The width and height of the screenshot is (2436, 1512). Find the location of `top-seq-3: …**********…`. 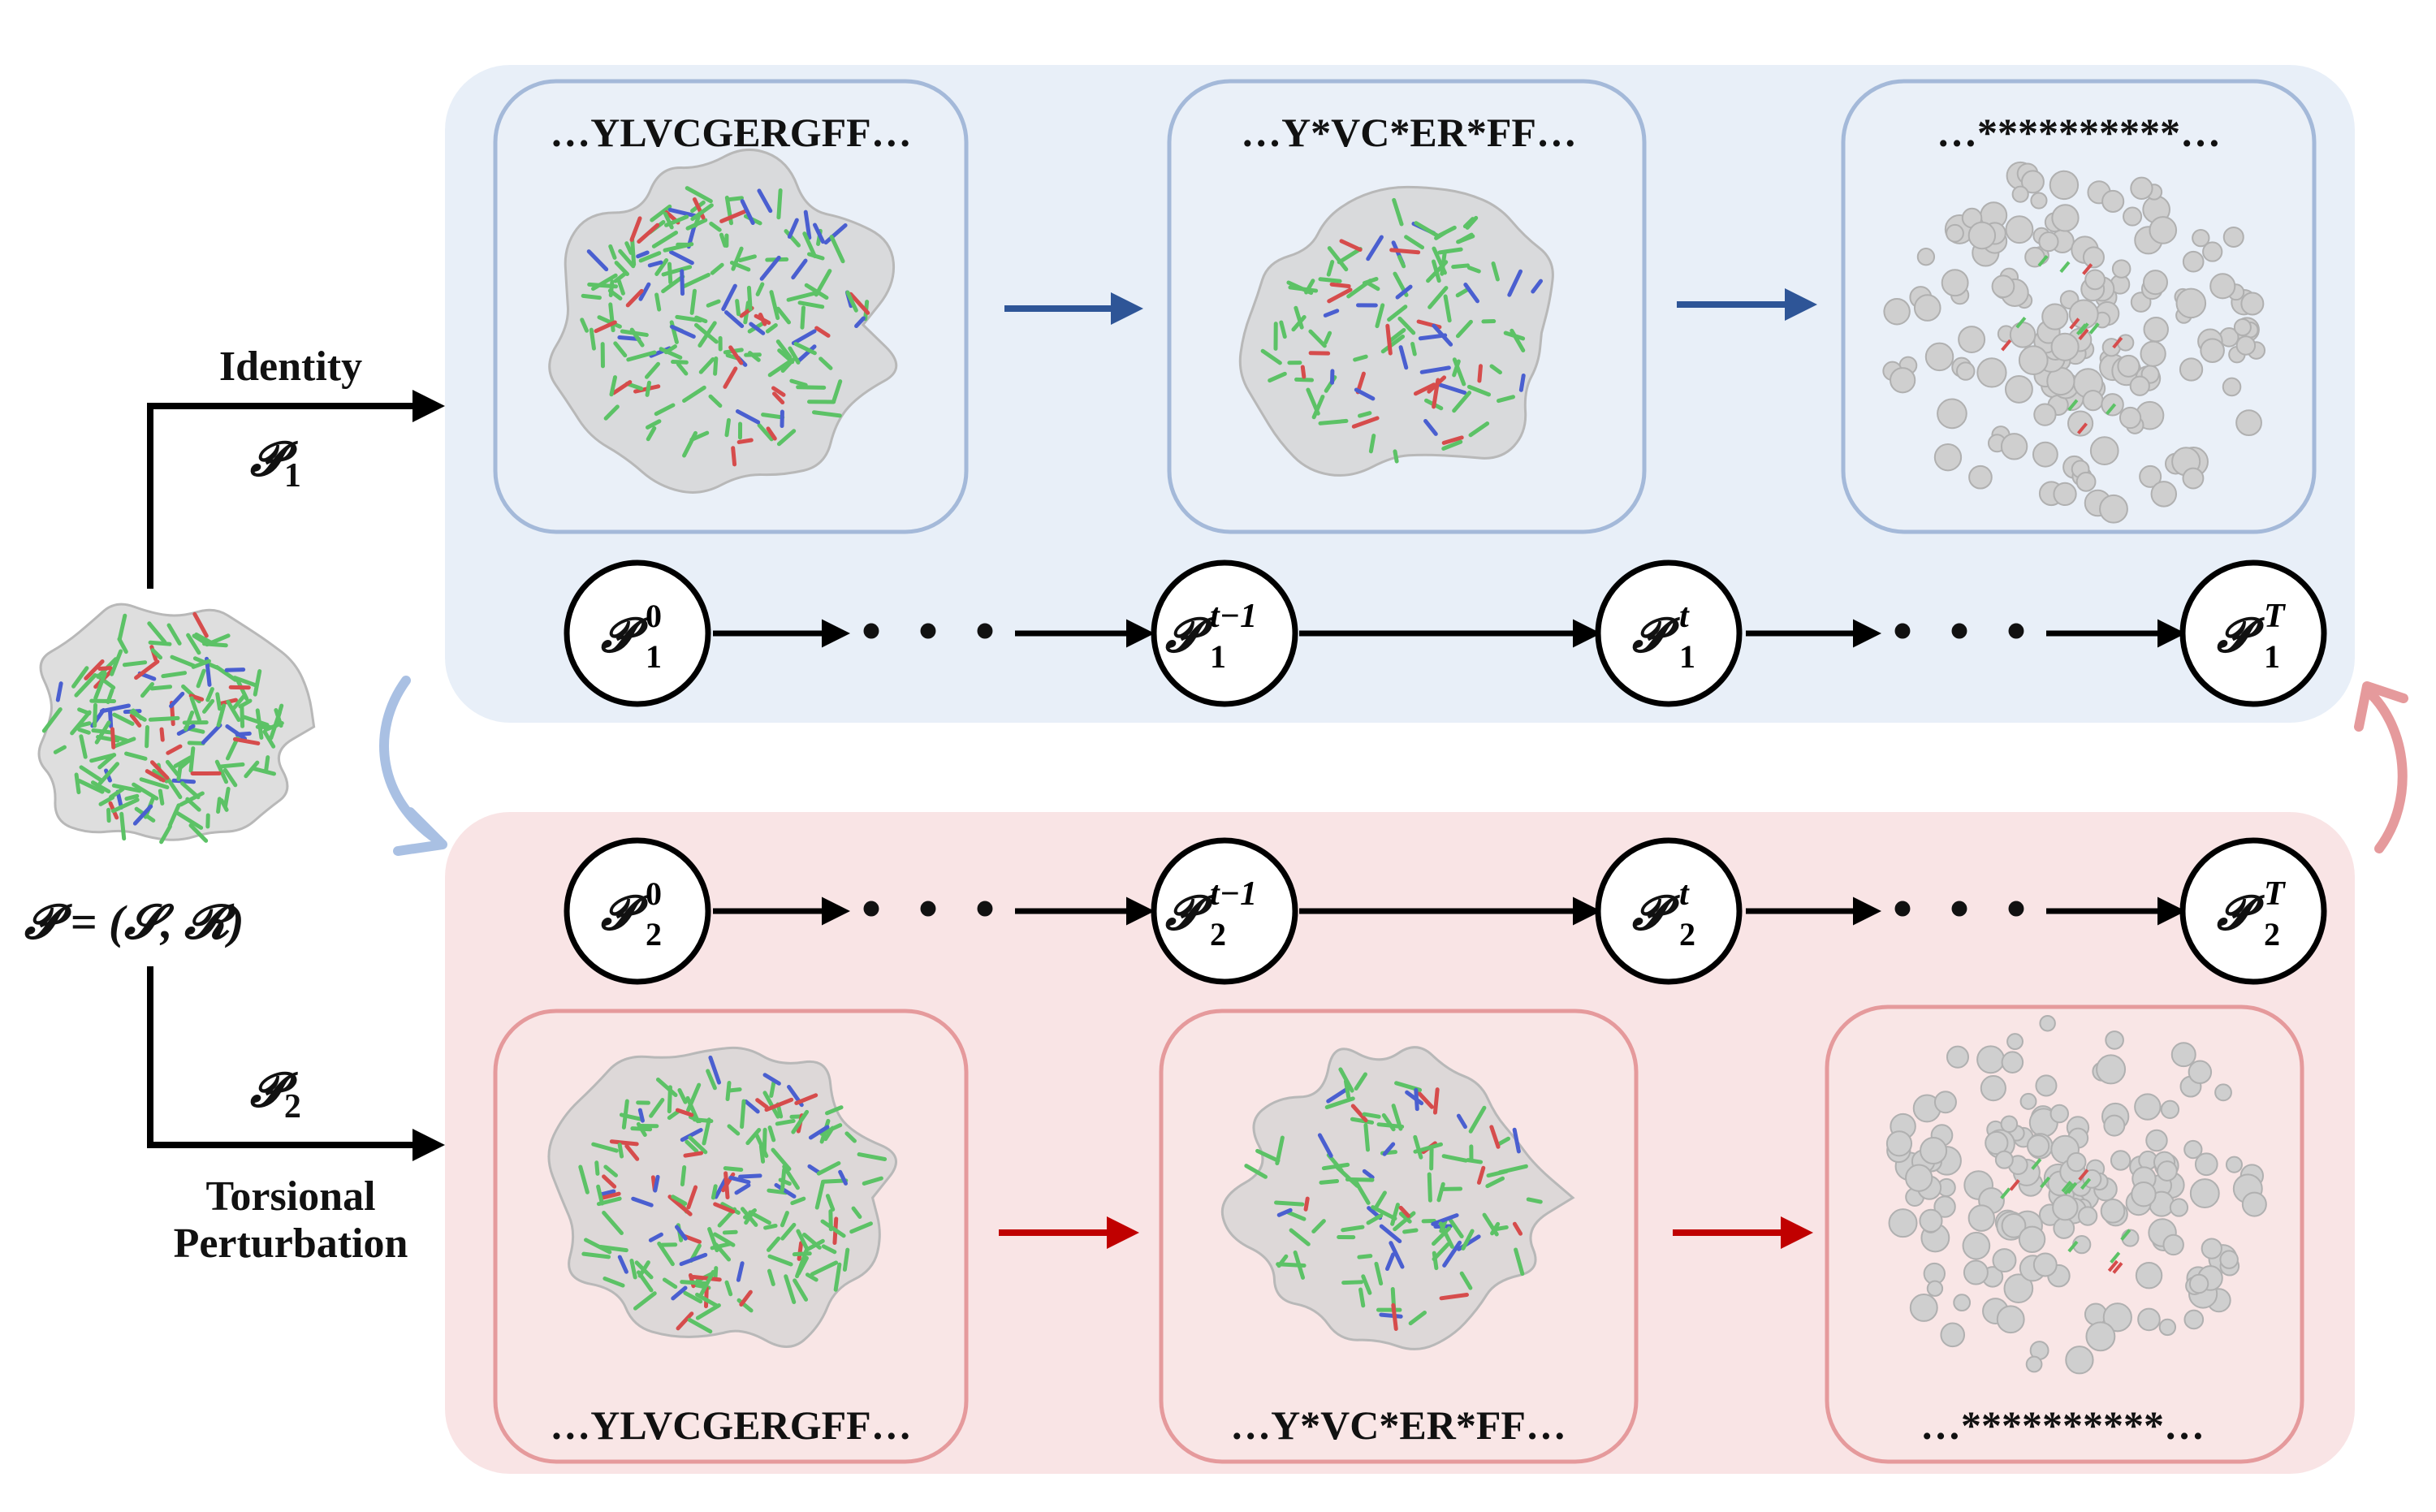

top-seq-3: …**********… is located at coordinates (2079, 132).